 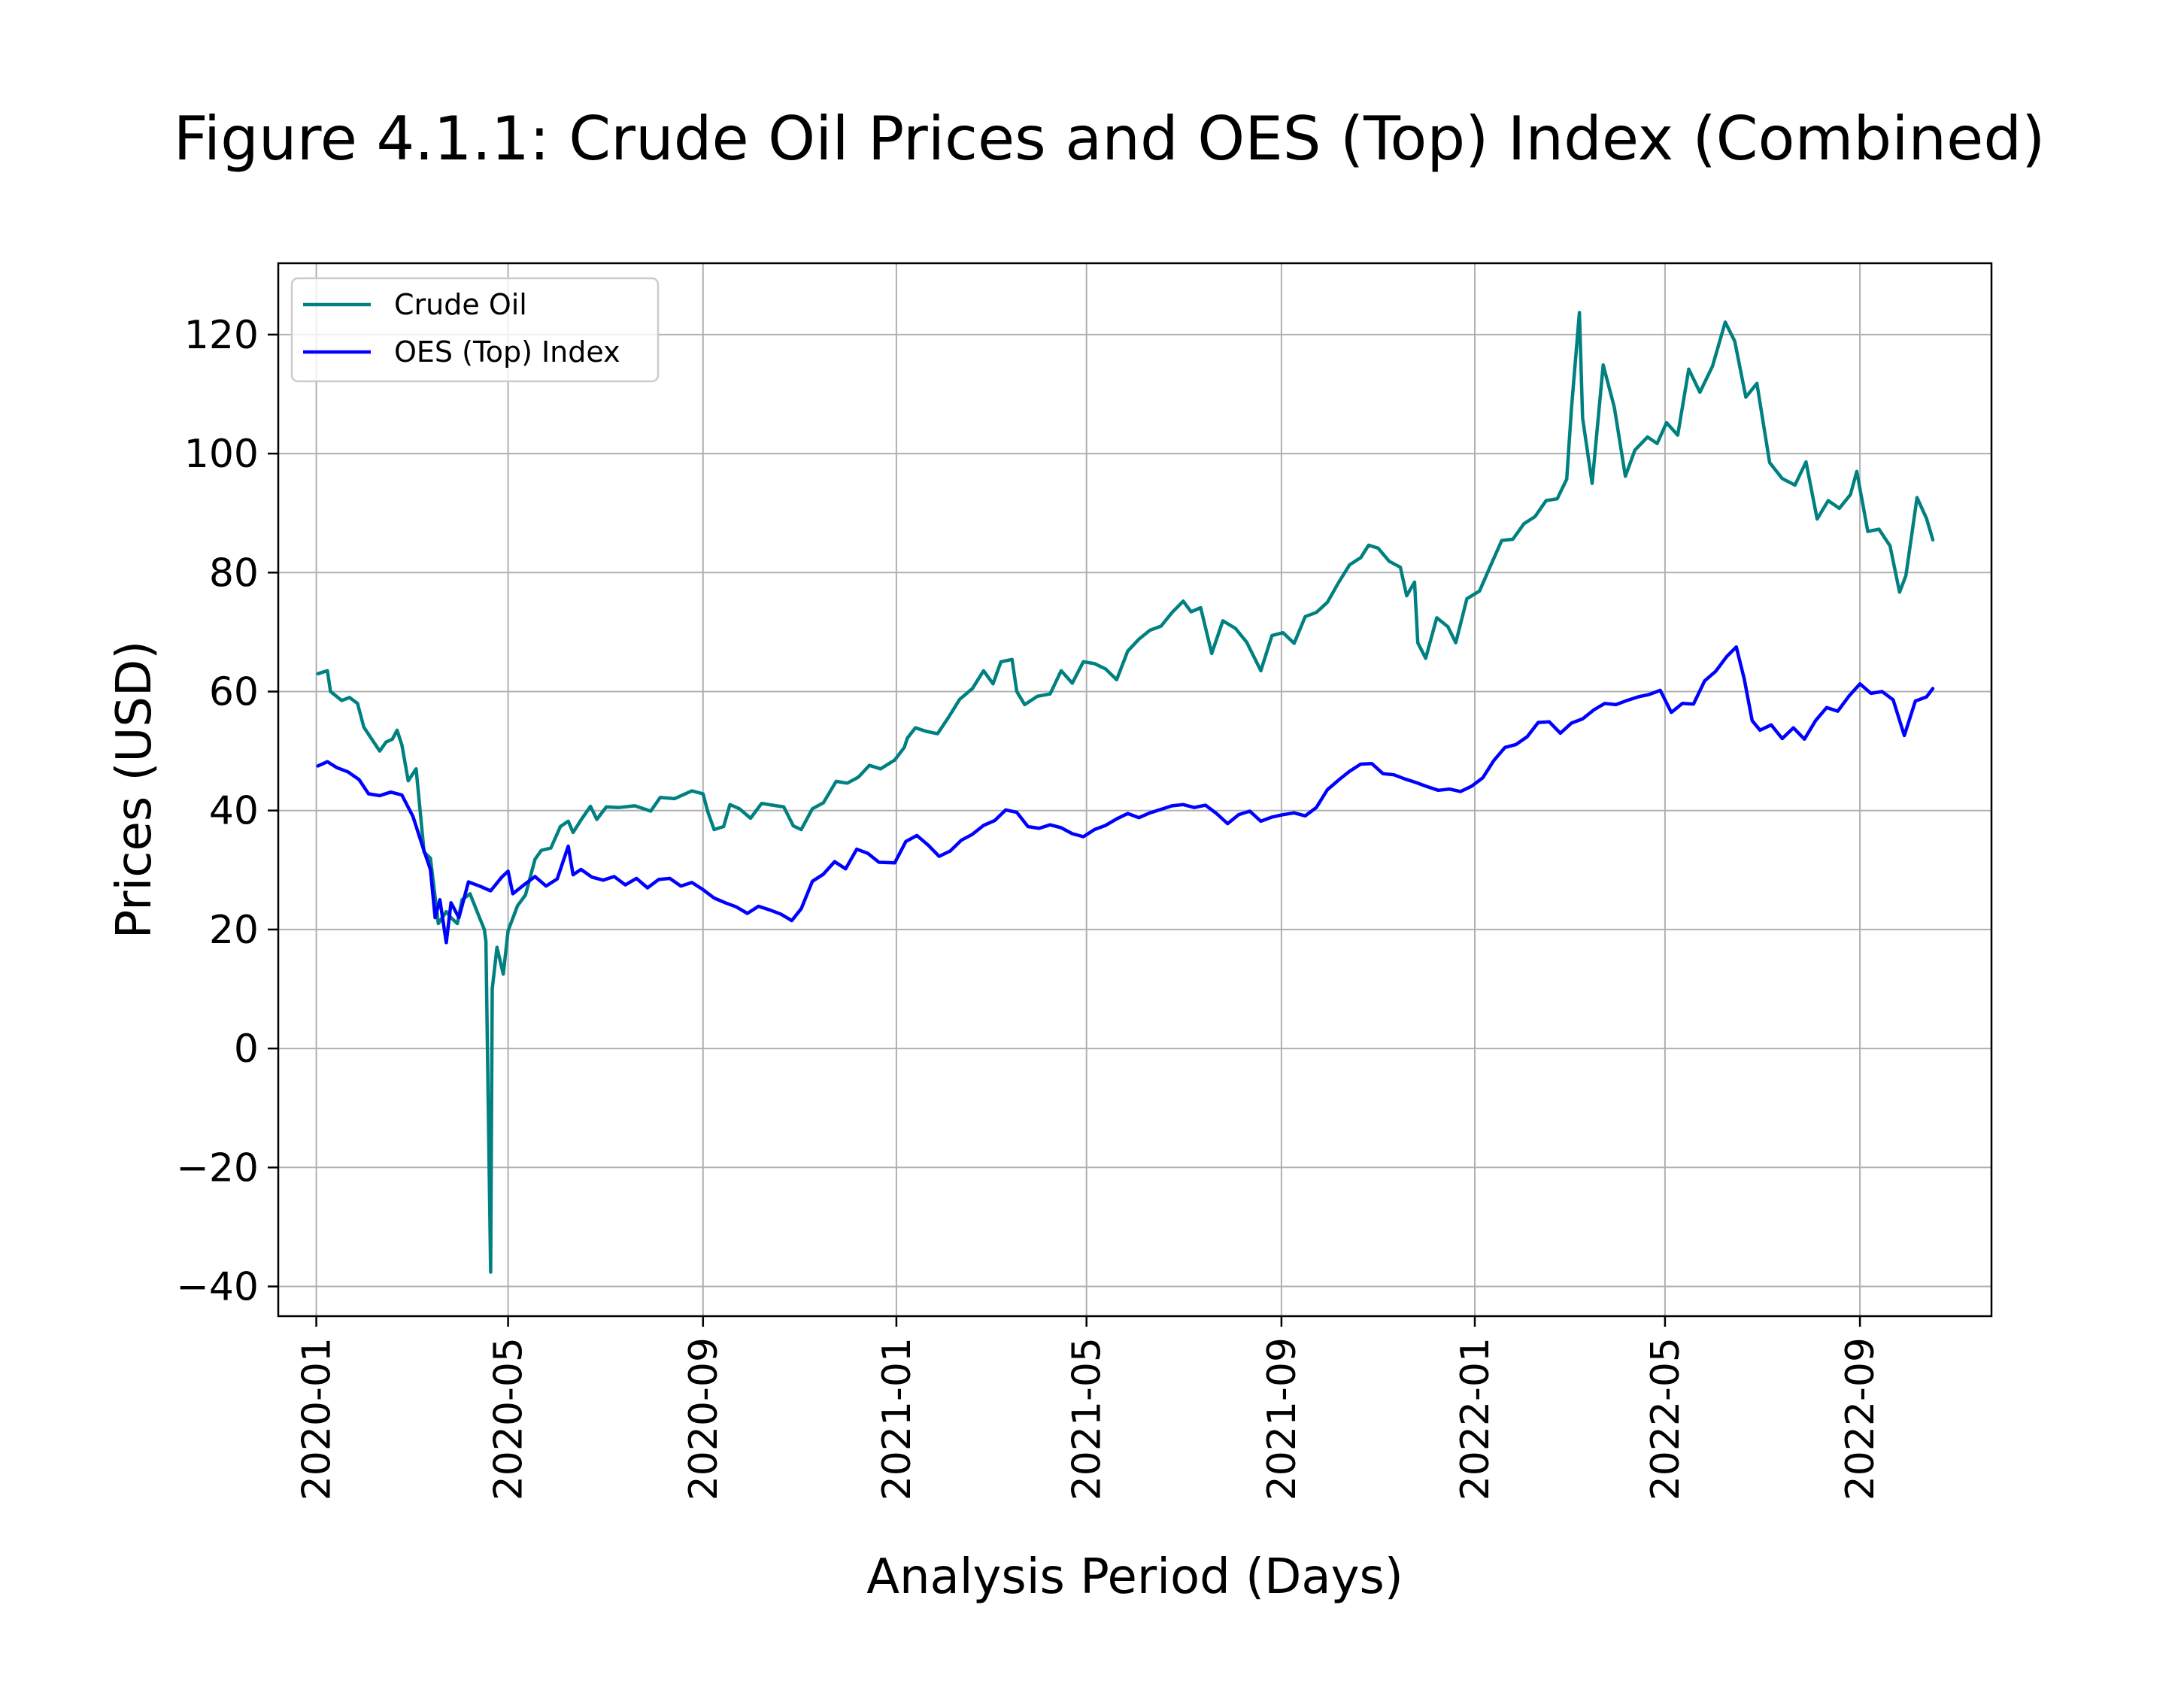 I want to click on legend-label-crude-oil: Crude Oil, so click(x=460, y=304).